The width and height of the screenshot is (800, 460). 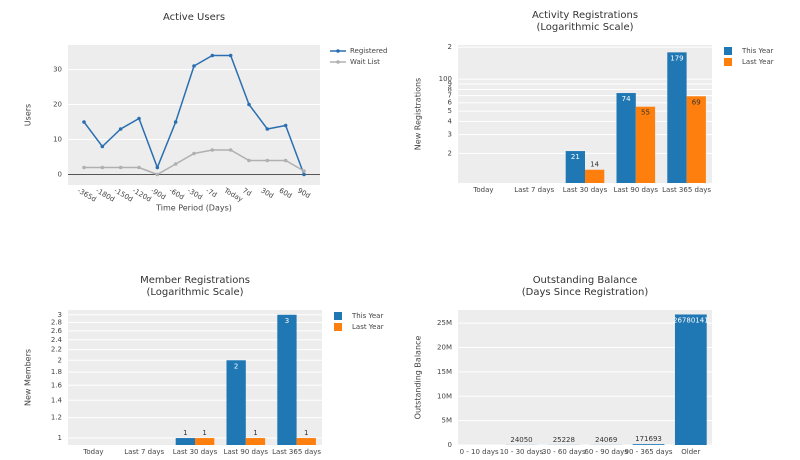 I want to click on y-tick-label: 9, so click(x=450, y=84).